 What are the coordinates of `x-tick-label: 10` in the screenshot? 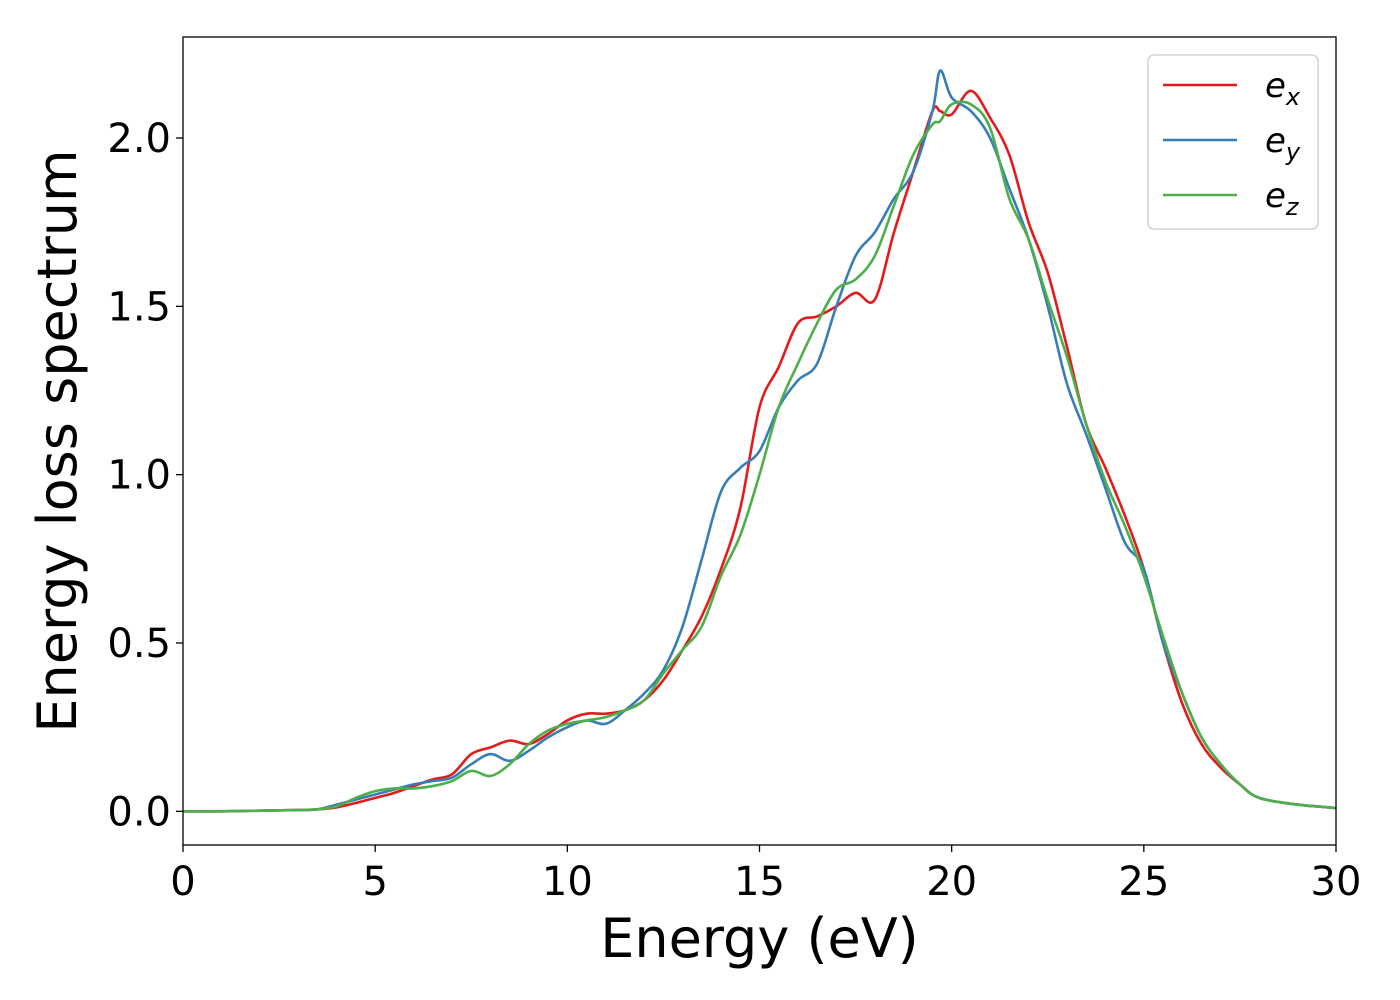 It's located at (567, 882).